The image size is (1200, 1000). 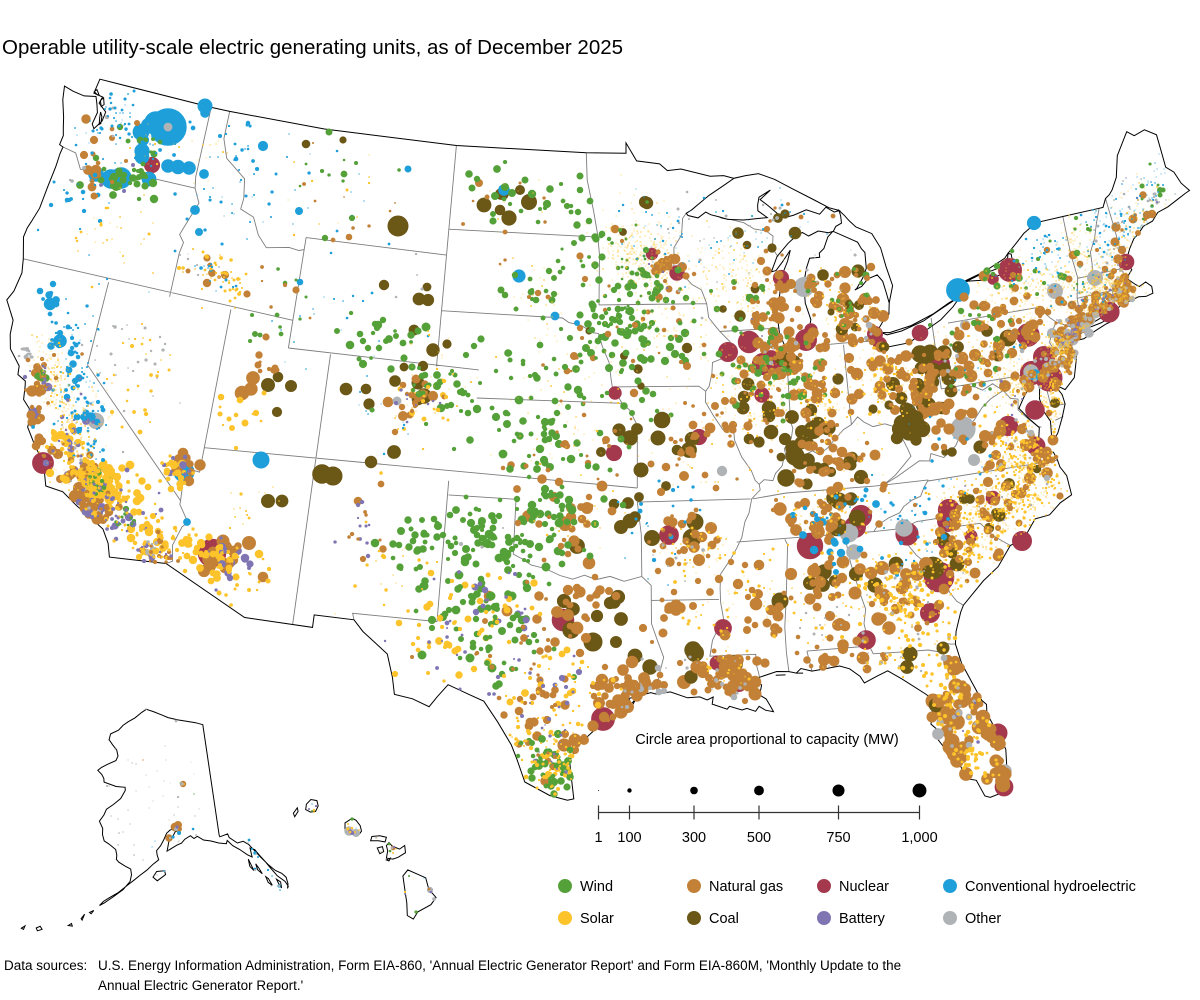 I want to click on svg-text: 750, so click(x=838, y=838).